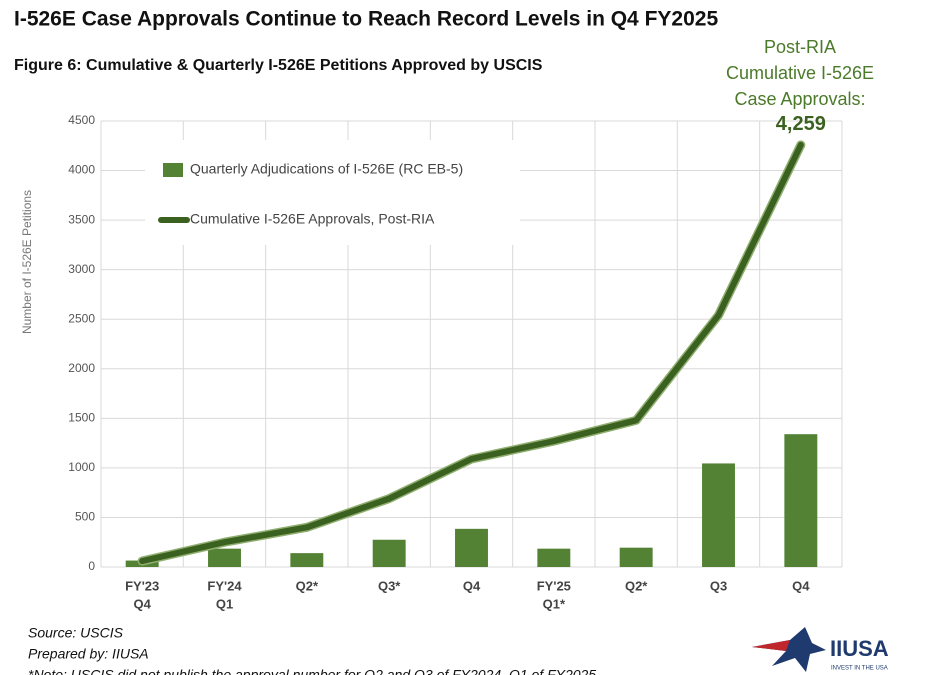 Image resolution: width=945 pixels, height=675 pixels. Describe the element at coordinates (88, 654) in the screenshot. I see `footer-note: Prepared by: IIUSA` at that location.